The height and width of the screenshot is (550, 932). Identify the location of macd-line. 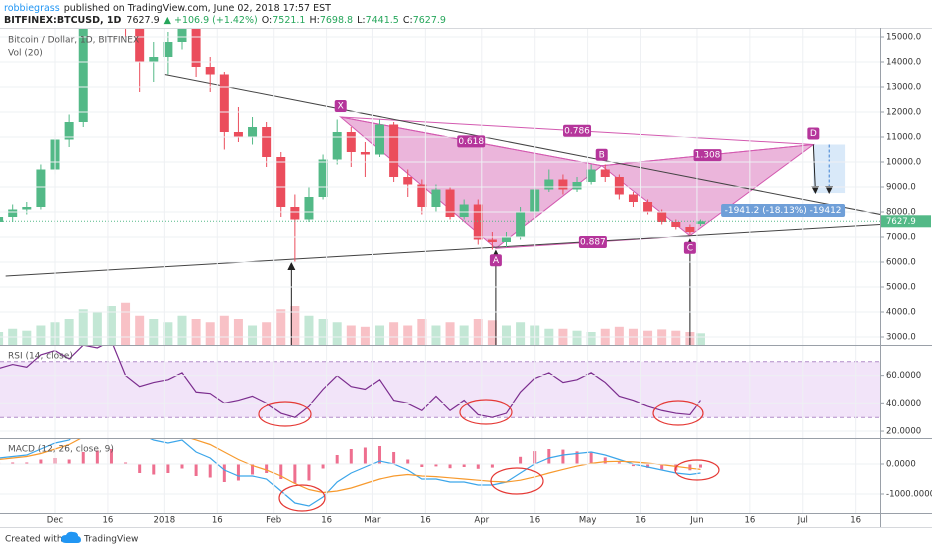
(350, 473).